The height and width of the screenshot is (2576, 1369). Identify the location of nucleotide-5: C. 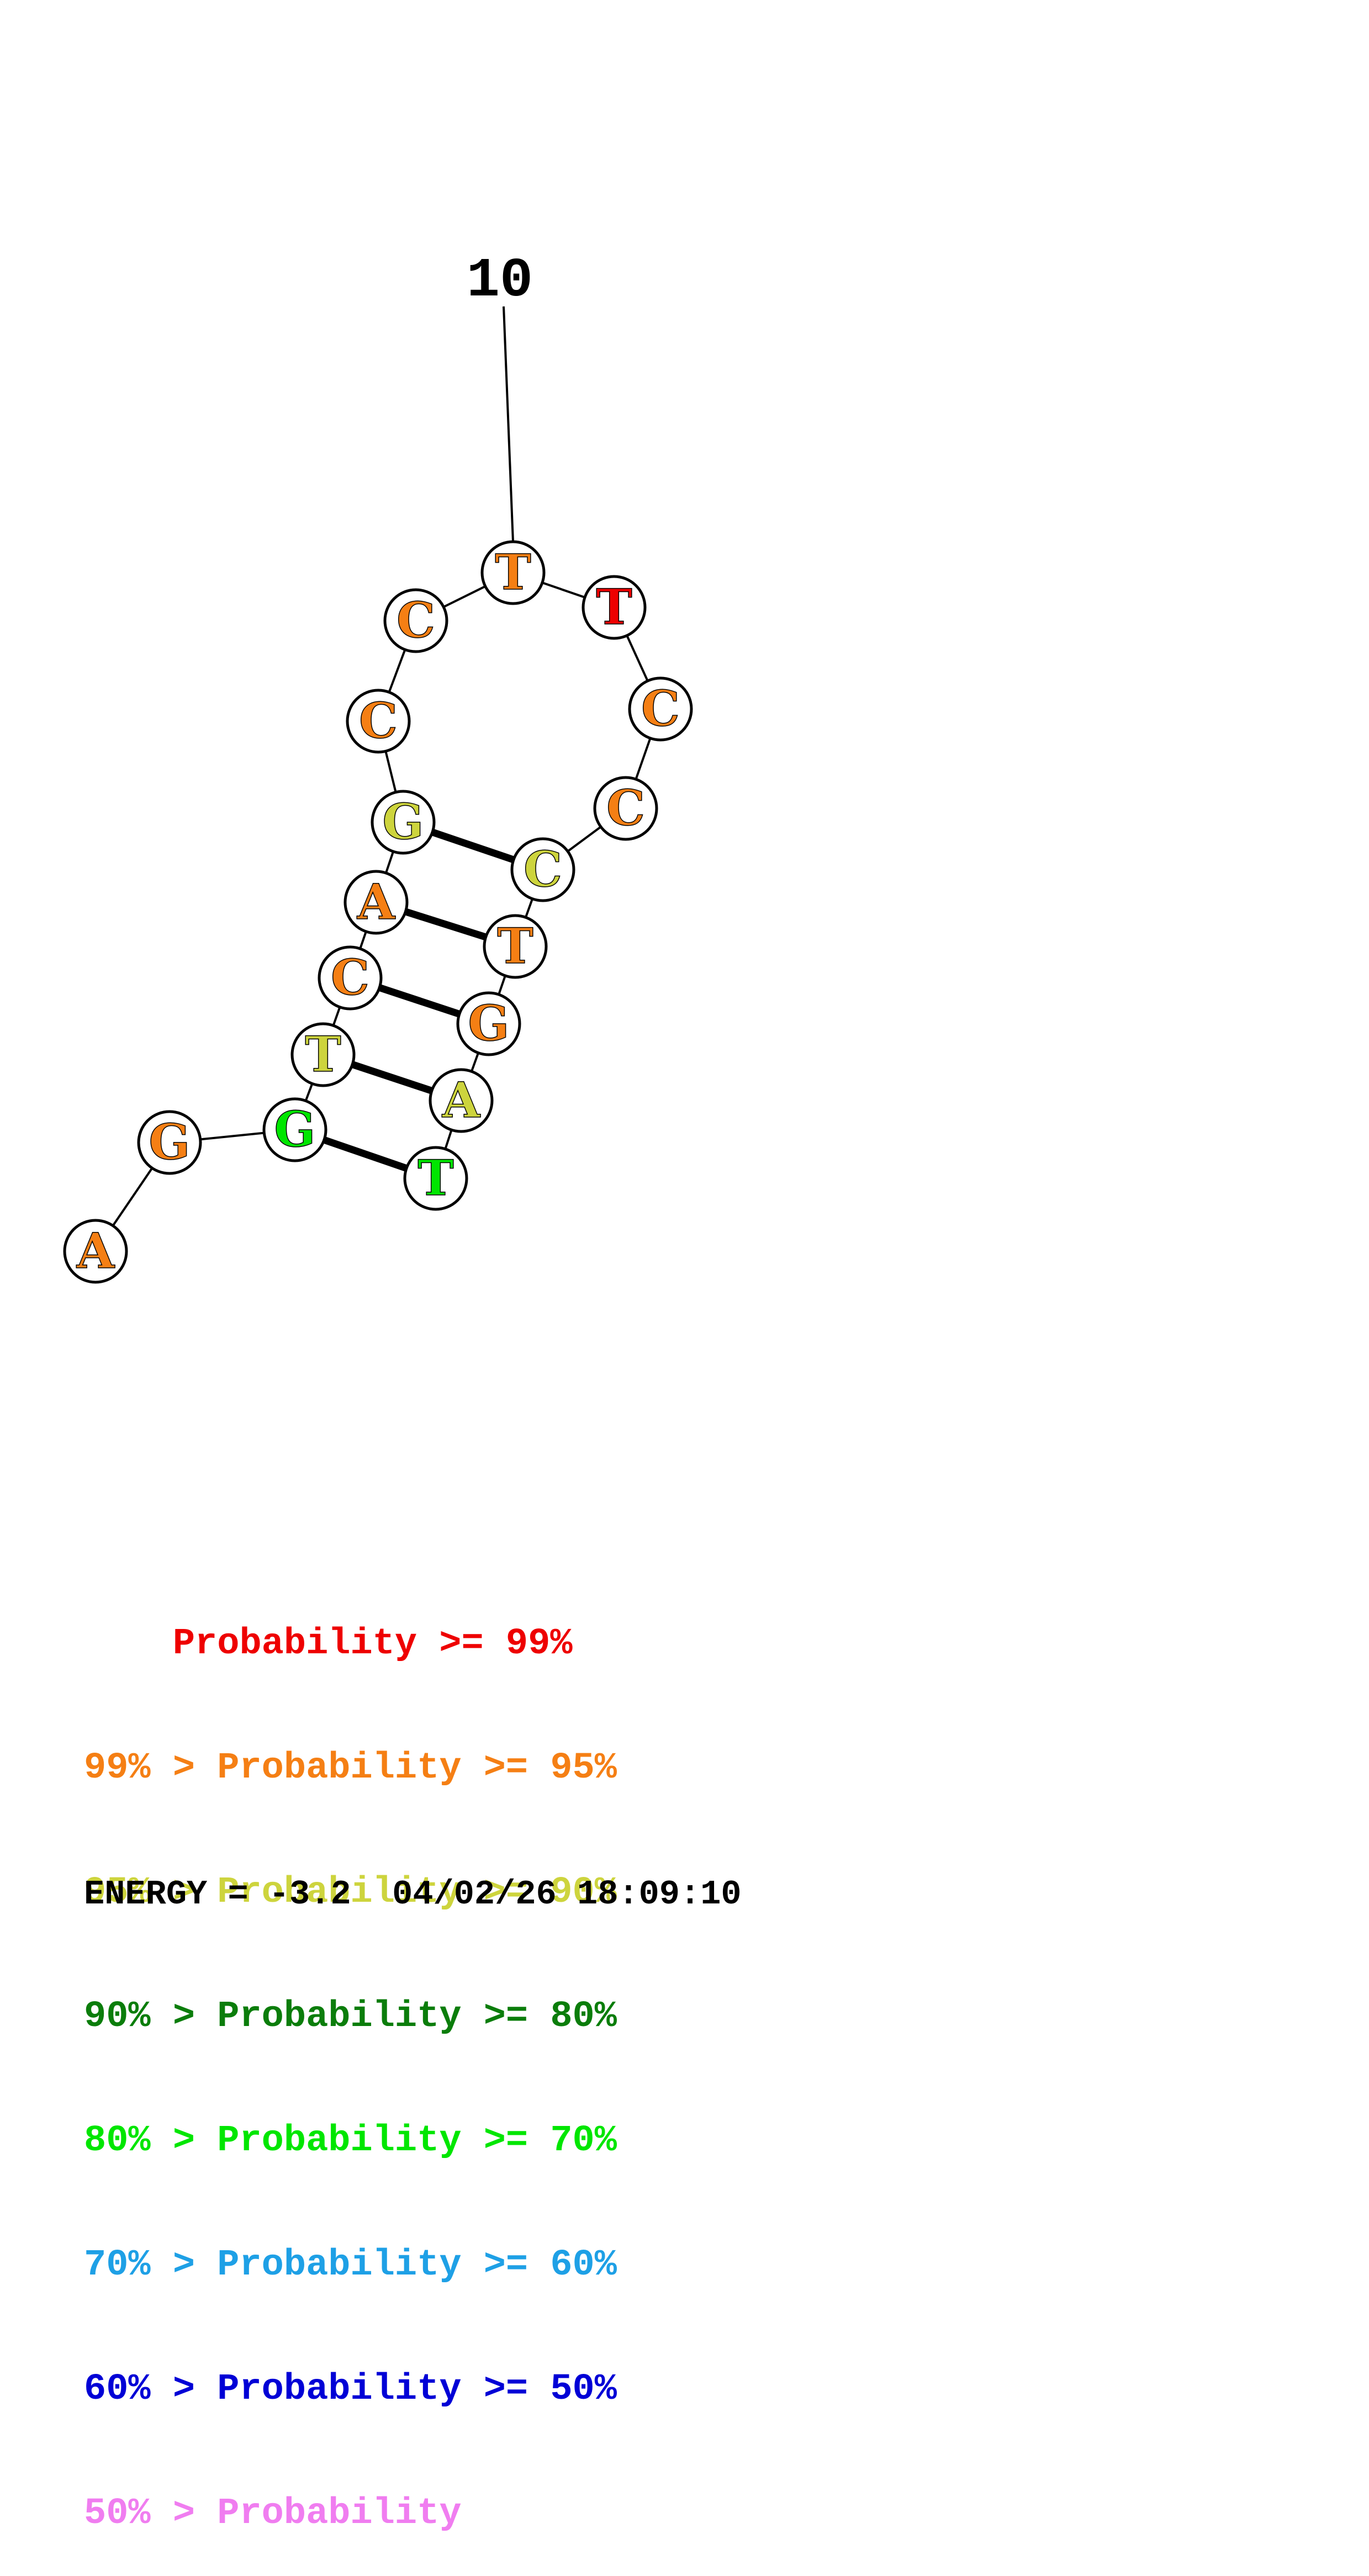
(350, 978).